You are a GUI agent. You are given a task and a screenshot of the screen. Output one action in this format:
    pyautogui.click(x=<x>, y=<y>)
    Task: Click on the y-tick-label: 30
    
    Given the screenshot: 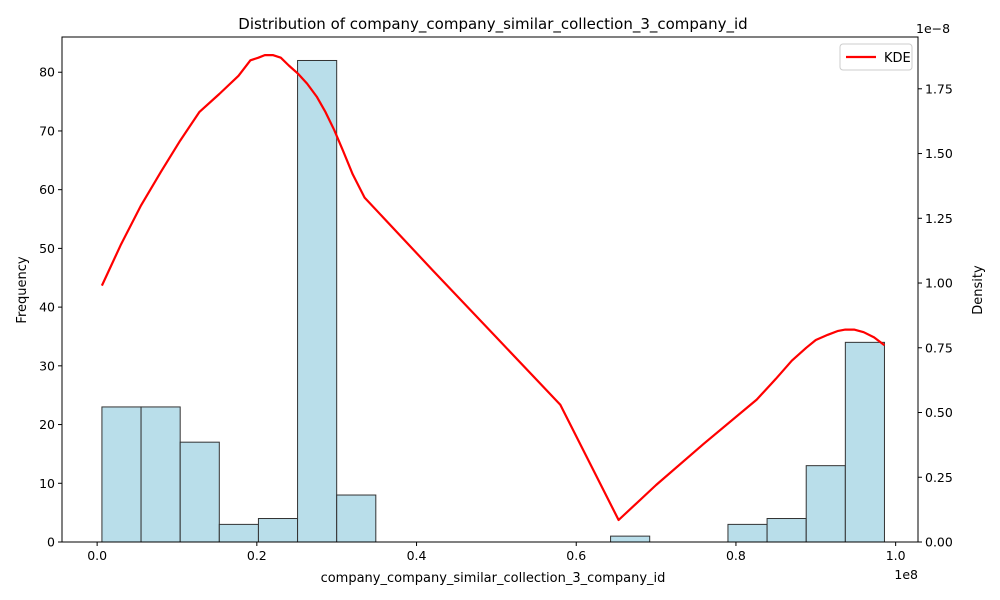 What is the action you would take?
    pyautogui.click(x=47, y=365)
    